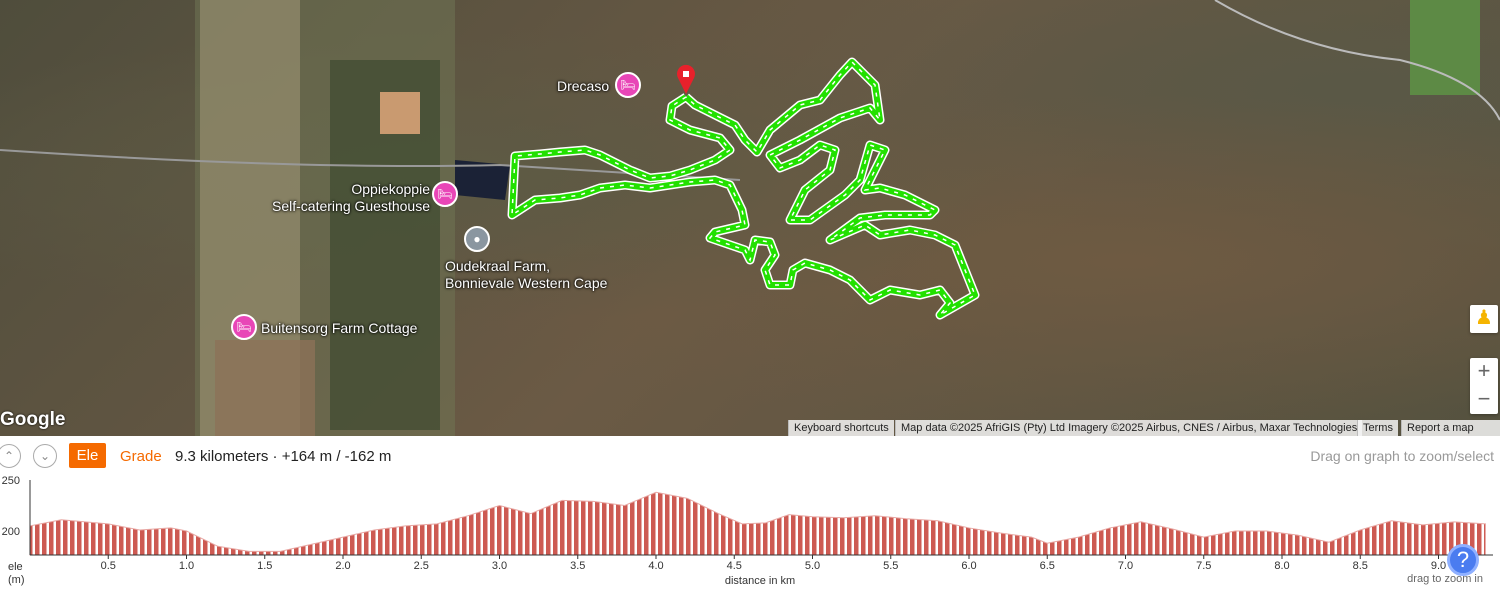 This screenshot has width=1500, height=600. What do you see at coordinates (1450, 428) in the screenshot?
I see `report-map-error-link: Report a map error` at bounding box center [1450, 428].